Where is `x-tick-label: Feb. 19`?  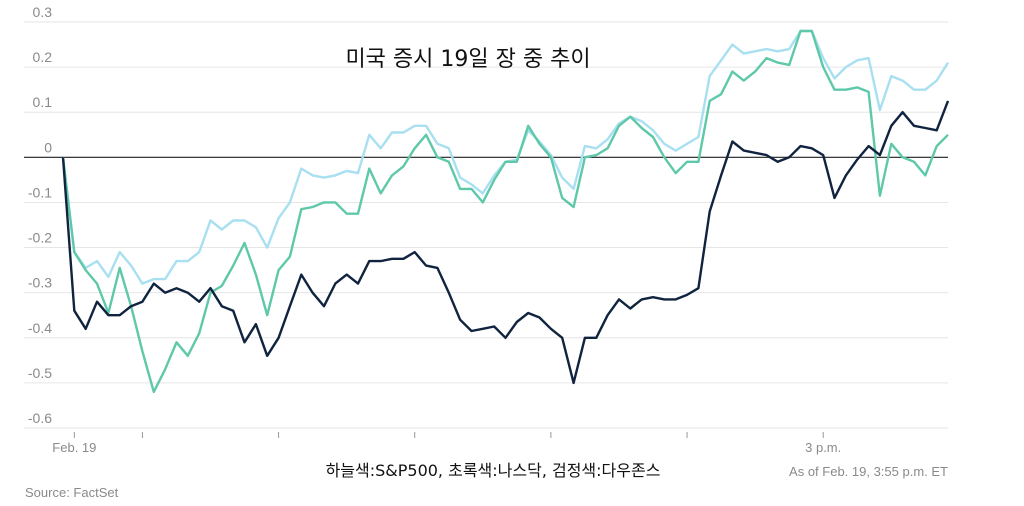
x-tick-label: Feb. 19 is located at coordinates (74, 447).